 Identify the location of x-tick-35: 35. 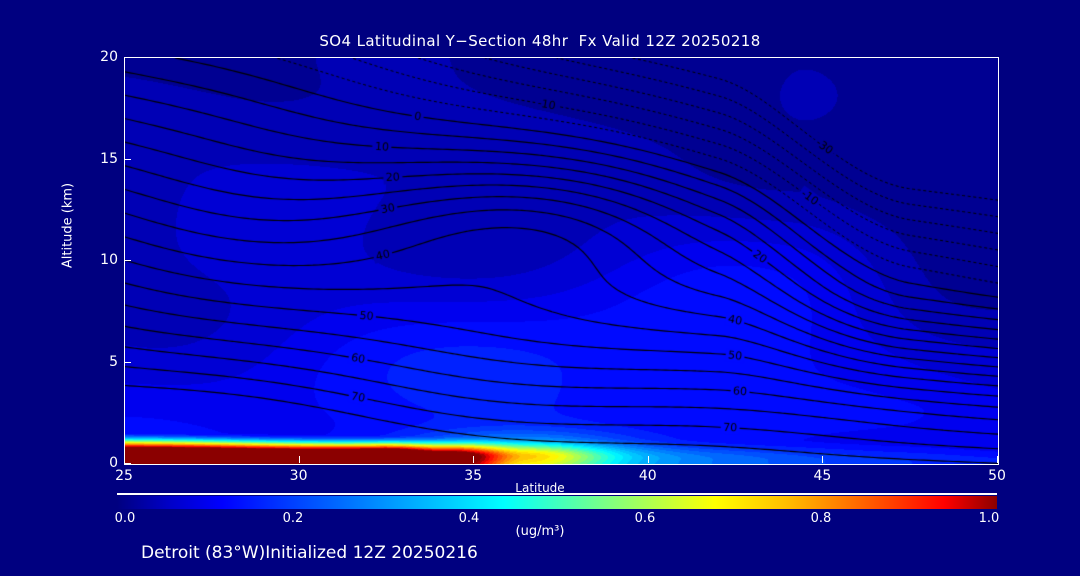
(473, 476).